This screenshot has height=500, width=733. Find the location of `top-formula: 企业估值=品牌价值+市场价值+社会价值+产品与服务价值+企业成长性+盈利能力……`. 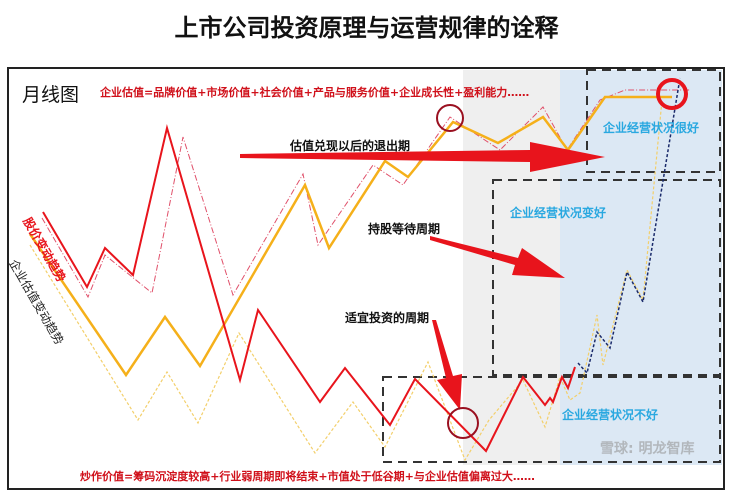

top-formula: 企业估值=品牌价值+市场价值+社会价值+产品与服务价值+企业成长性+盈利能力…… is located at coordinates (315, 92).